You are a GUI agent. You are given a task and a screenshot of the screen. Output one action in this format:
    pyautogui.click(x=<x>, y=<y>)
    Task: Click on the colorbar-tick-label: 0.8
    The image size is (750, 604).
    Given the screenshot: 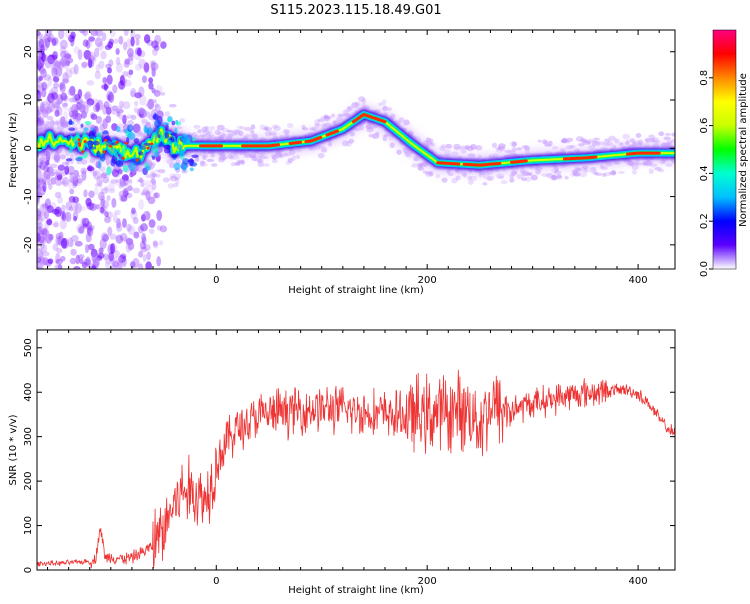 What is the action you would take?
    pyautogui.click(x=704, y=78)
    